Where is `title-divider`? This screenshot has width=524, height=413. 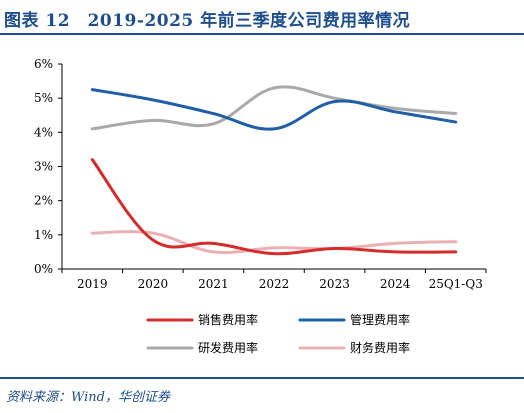
title-divider is located at coordinates (262, 34).